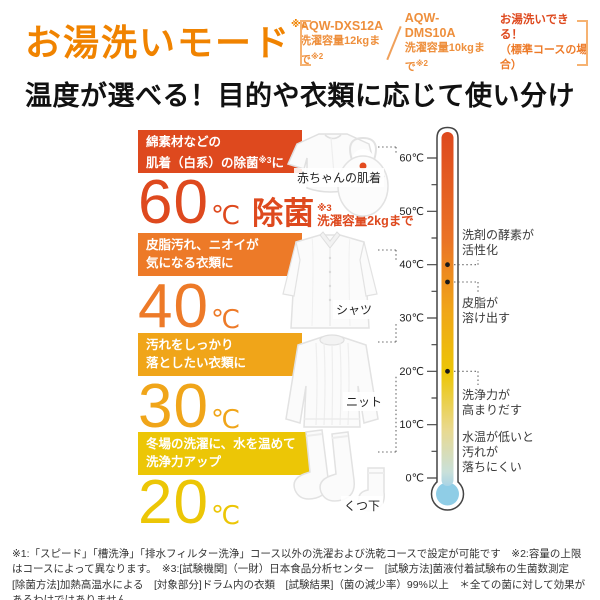  What do you see at coordinates (202, 162) in the screenshot?
I see `band-60-desc-line2: 肌着（白系）の除菌` at bounding box center [202, 162].